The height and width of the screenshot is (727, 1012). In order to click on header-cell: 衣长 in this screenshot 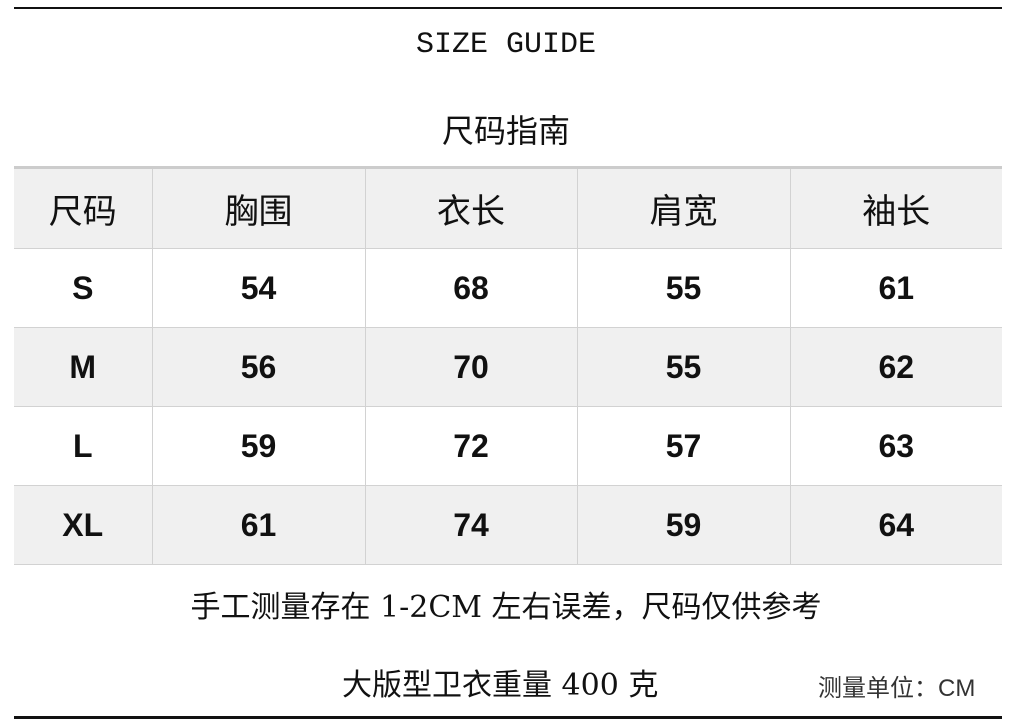, I will do `click(470, 208)`.